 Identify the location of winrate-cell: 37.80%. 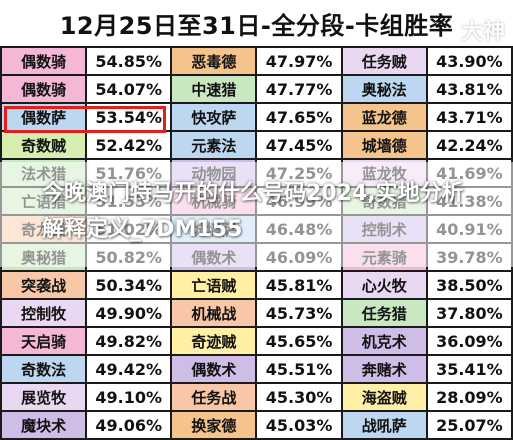
(469, 313).